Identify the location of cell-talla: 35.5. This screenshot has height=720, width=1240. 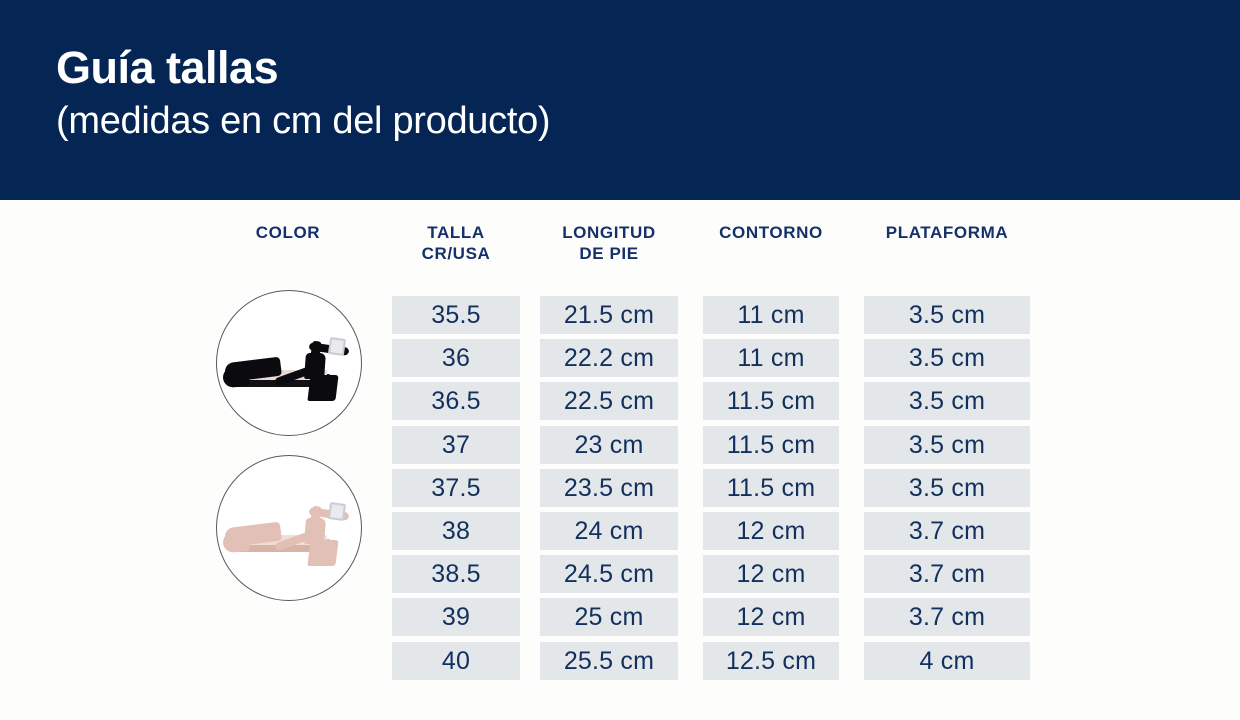
(456, 315).